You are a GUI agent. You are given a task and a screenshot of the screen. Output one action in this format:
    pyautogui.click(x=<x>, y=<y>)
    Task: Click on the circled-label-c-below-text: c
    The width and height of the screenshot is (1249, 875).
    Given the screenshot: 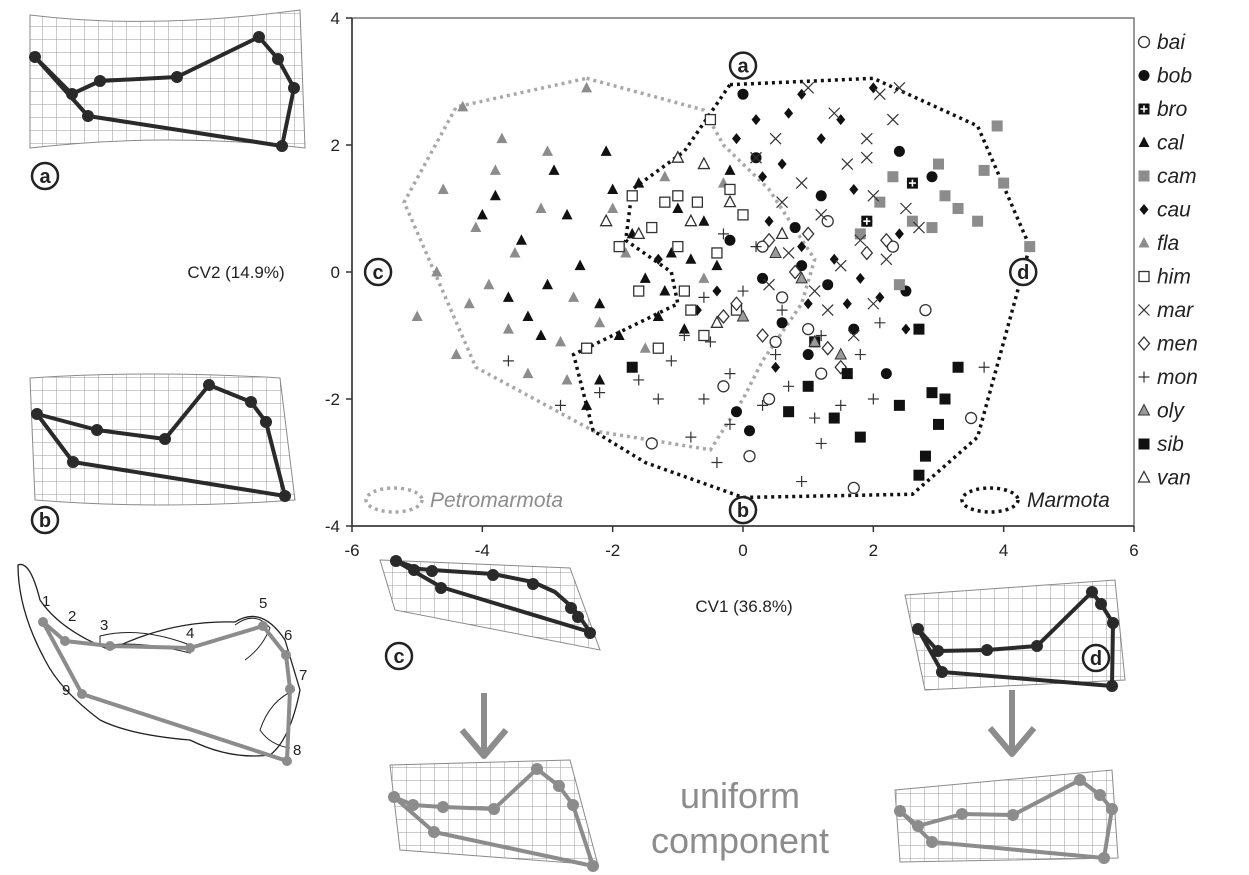 What is the action you would take?
    pyautogui.click(x=398, y=657)
    